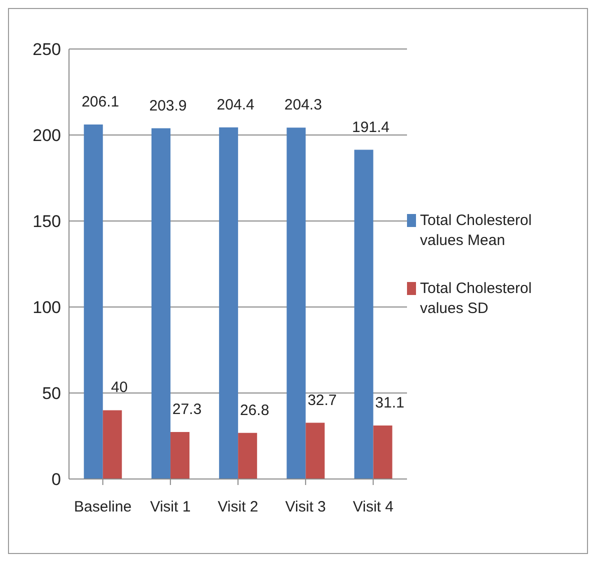 Image resolution: width=596 pixels, height=562 pixels. What do you see at coordinates (322, 400) in the screenshot?
I see `data-label: 32.7` at bounding box center [322, 400].